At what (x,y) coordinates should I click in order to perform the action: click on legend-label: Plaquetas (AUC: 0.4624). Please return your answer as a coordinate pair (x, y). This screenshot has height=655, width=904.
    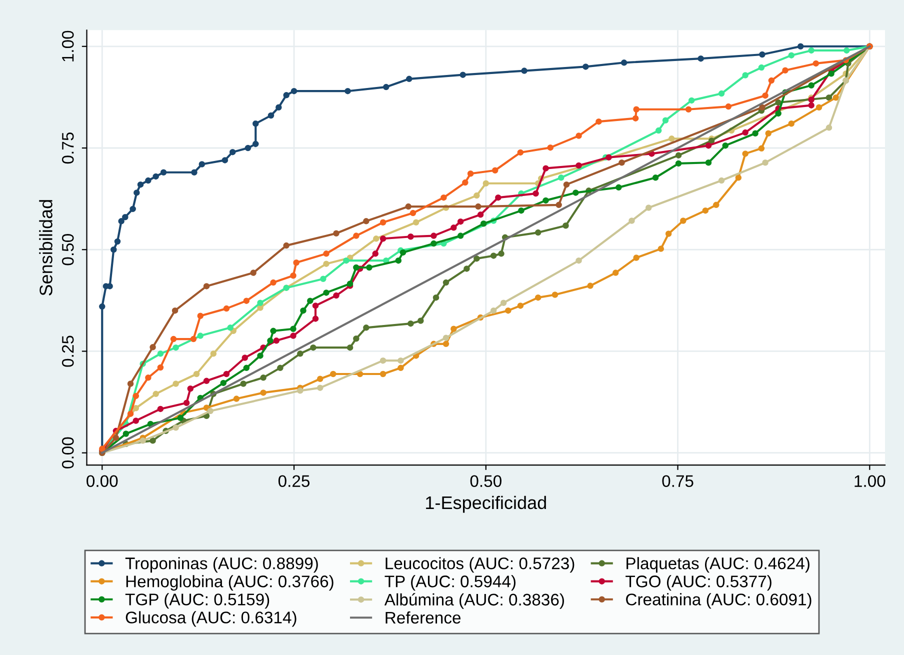
    Looking at the image, I should click on (718, 565).